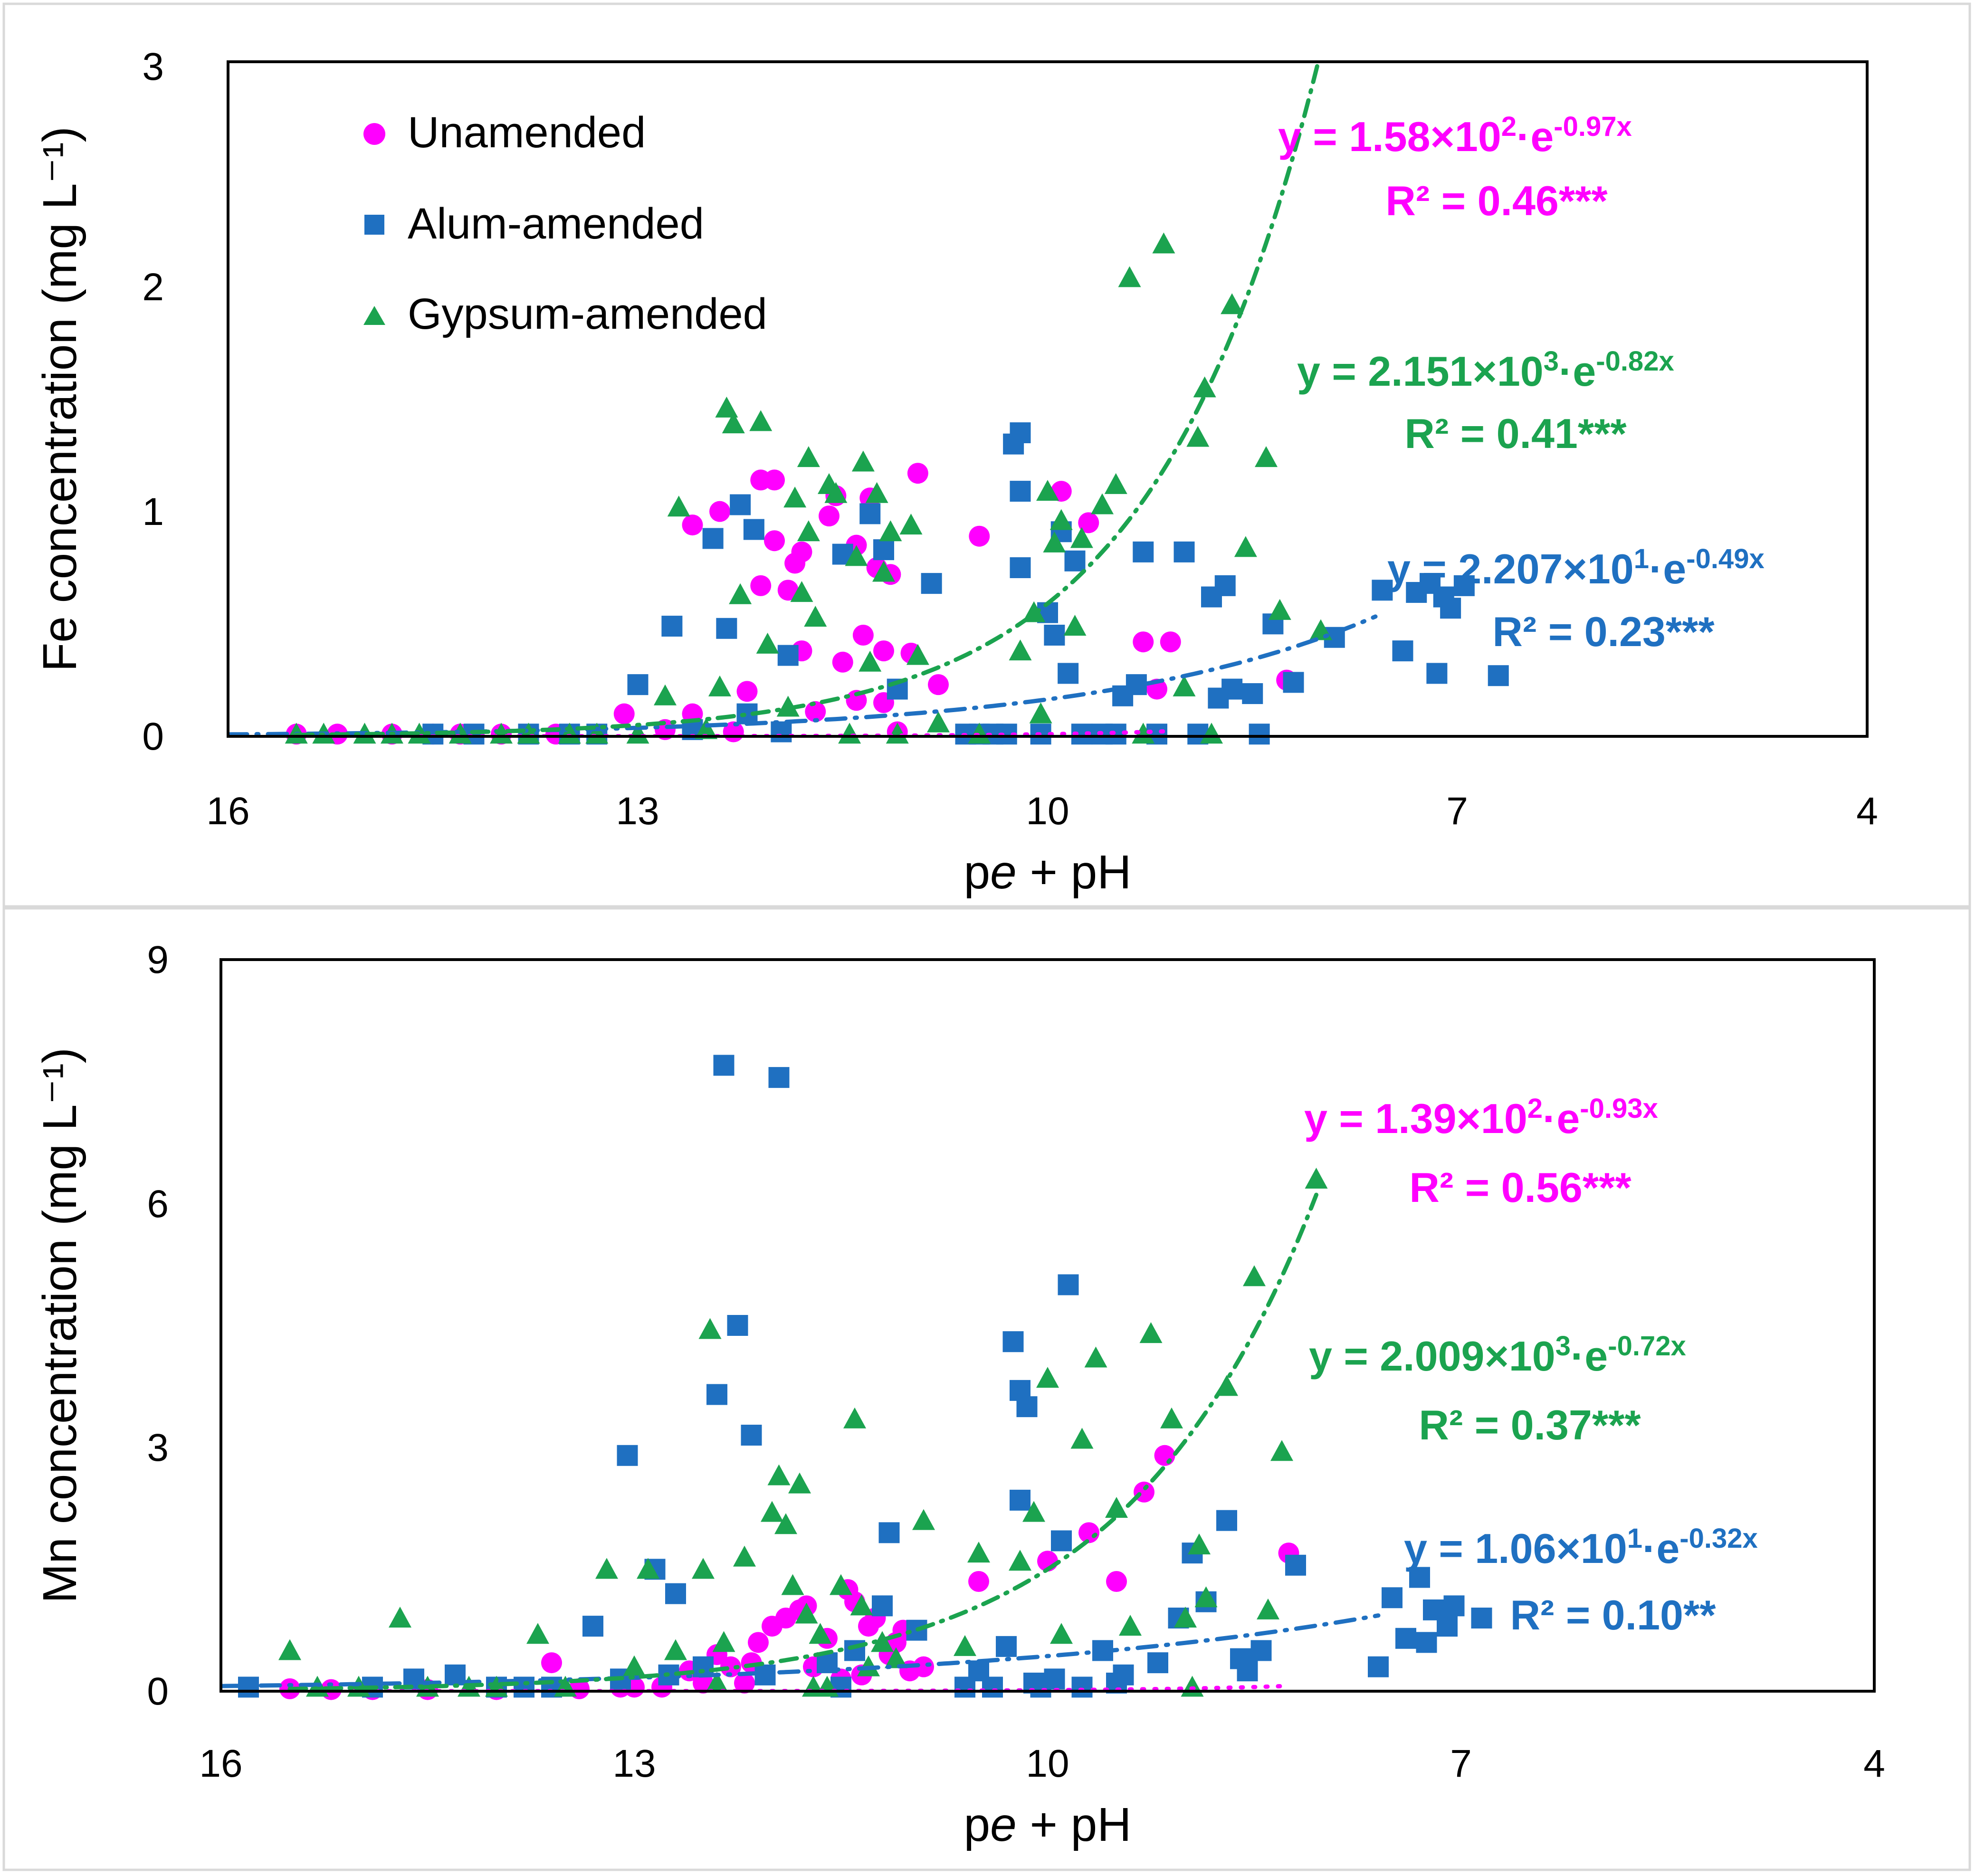  Describe the element at coordinates (1867, 811) in the screenshot. I see `fe-x-tick-label: 4` at that location.